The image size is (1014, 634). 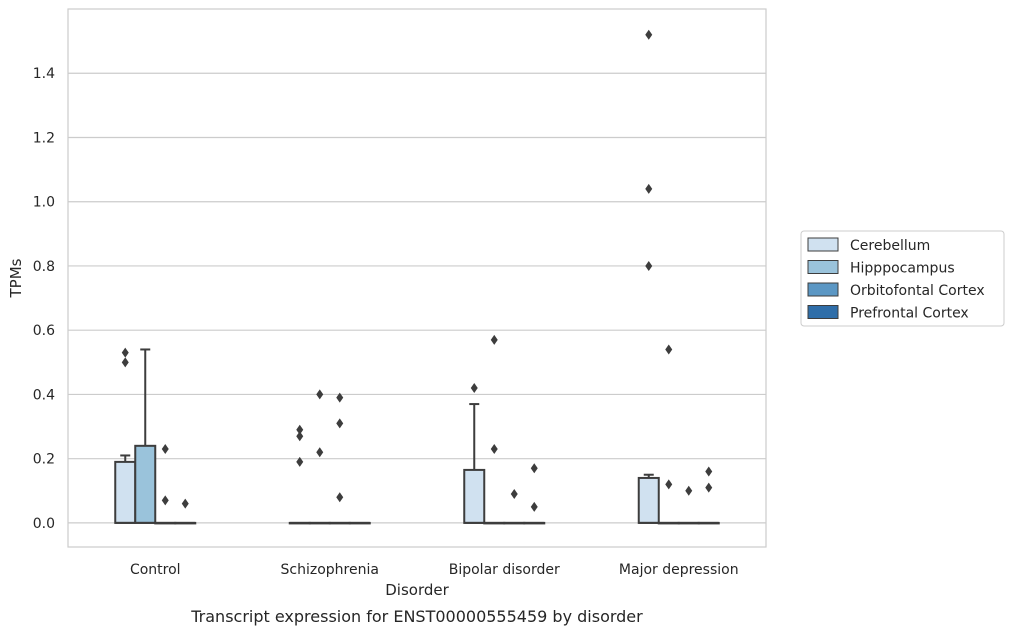 I want to click on y-tick-label: 1.2, so click(x=44, y=138).